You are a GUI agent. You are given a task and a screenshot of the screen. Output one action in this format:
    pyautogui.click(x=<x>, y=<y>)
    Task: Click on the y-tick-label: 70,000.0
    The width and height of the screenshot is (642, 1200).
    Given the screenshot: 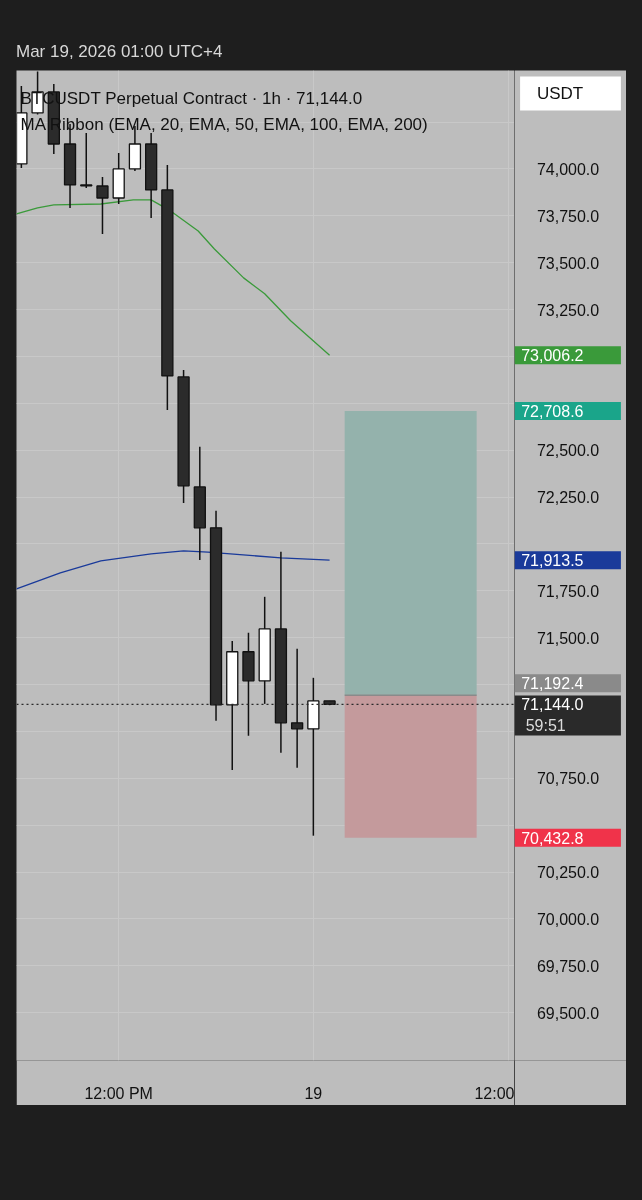 What is the action you would take?
    pyautogui.click(x=568, y=919)
    